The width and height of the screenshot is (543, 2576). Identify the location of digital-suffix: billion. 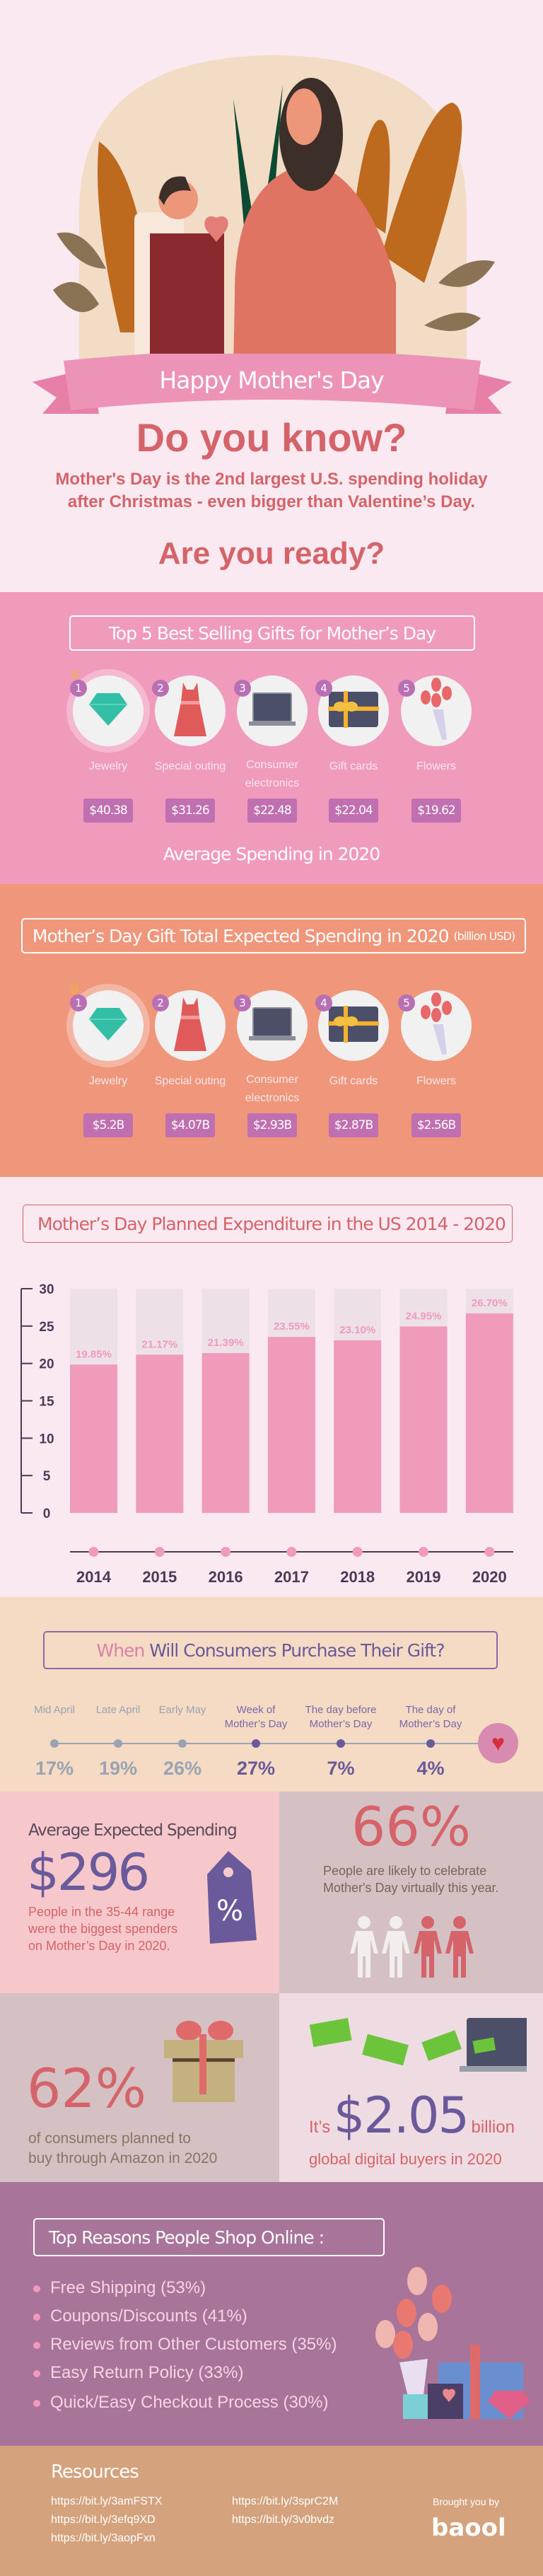
(493, 2127).